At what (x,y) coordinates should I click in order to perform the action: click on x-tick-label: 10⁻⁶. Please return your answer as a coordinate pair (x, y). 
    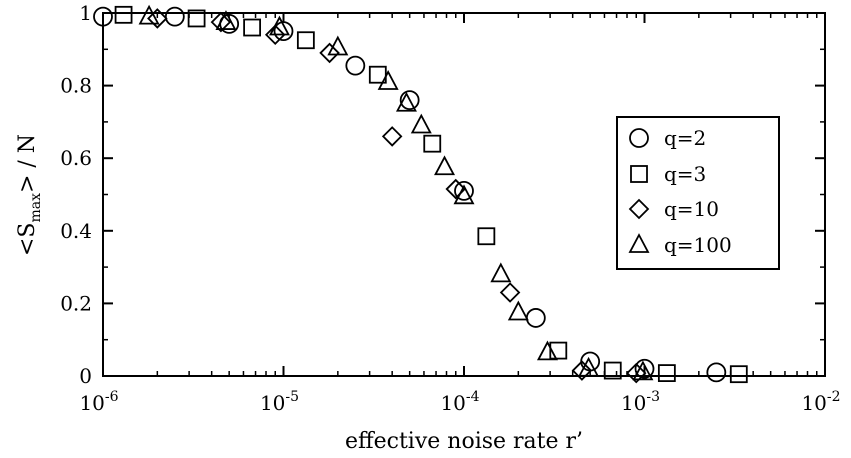
    Looking at the image, I should click on (98, 402).